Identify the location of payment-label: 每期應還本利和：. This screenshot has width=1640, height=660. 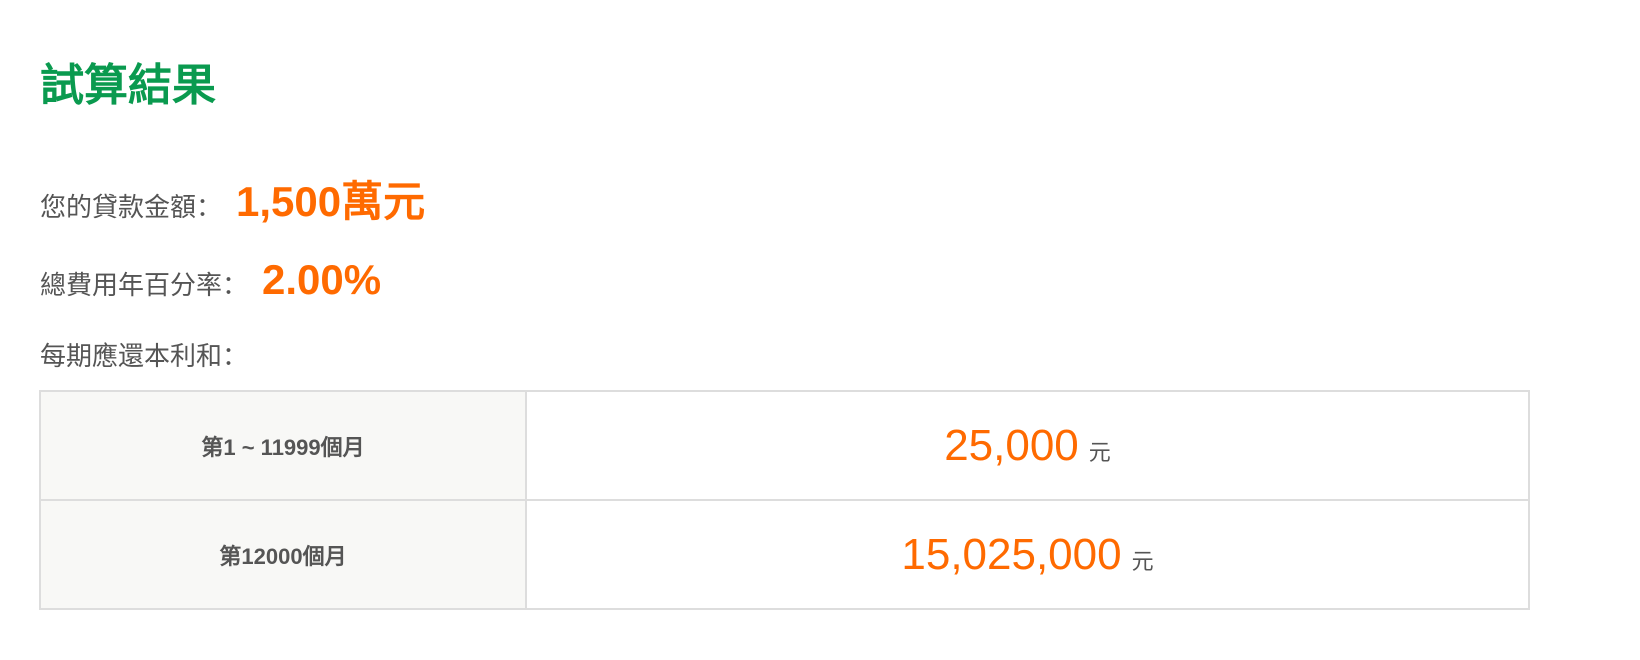
(144, 356).